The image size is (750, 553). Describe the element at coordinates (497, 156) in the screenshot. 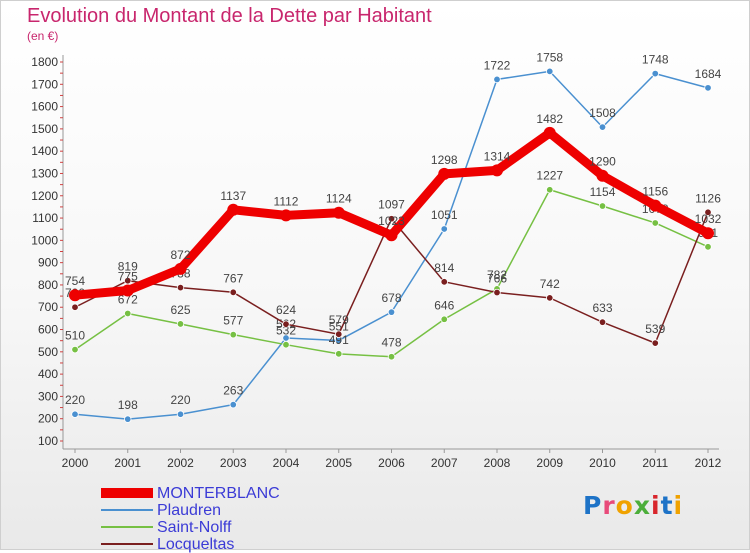

I see `data-label-monterblanc: 1314` at that location.